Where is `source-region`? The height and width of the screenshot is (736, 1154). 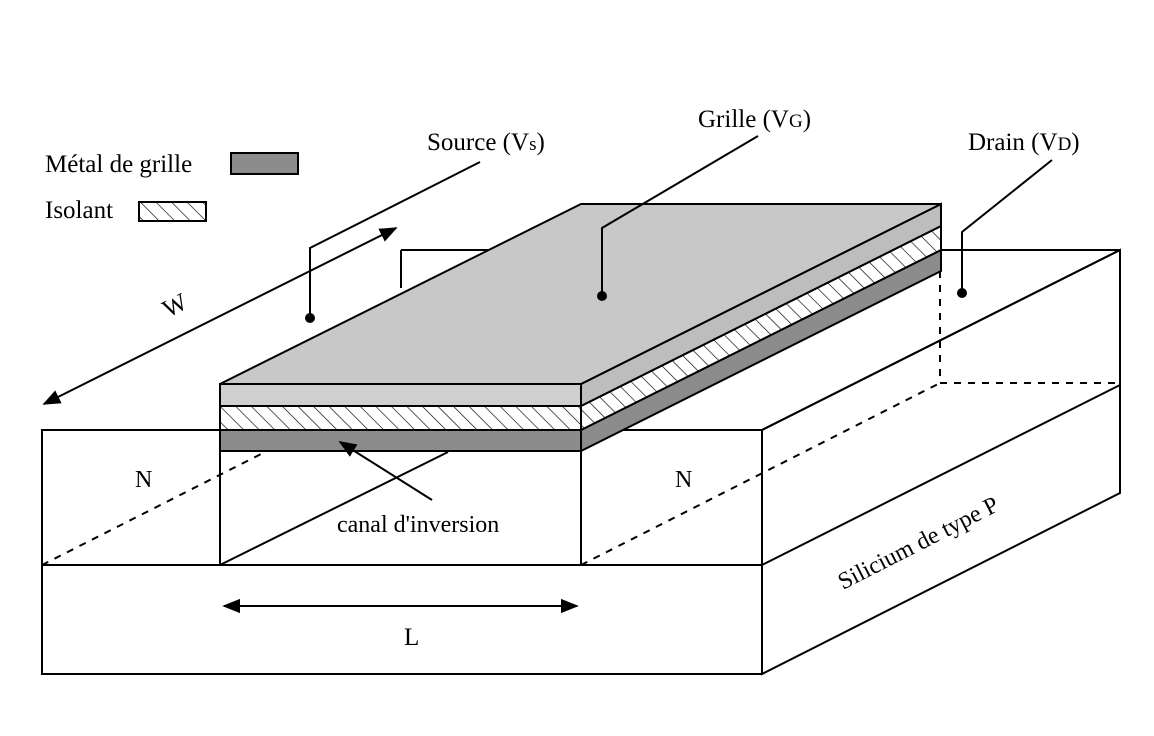 source-region is located at coordinates (245, 497).